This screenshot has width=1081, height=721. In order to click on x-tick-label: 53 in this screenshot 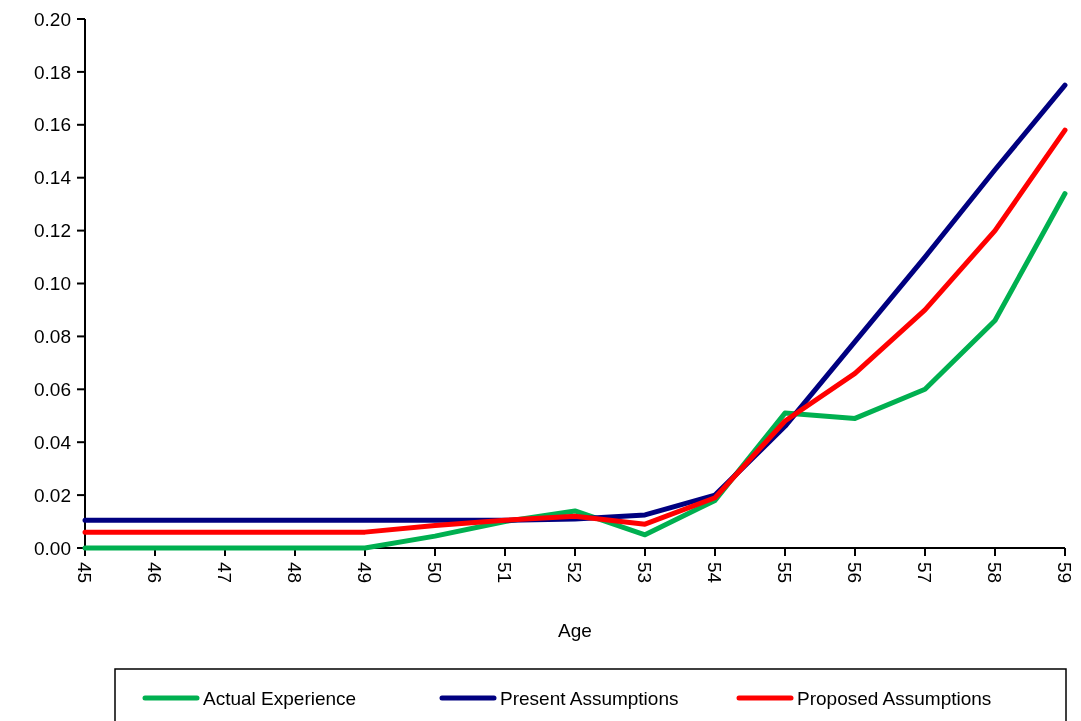, I will do `click(645, 573)`.